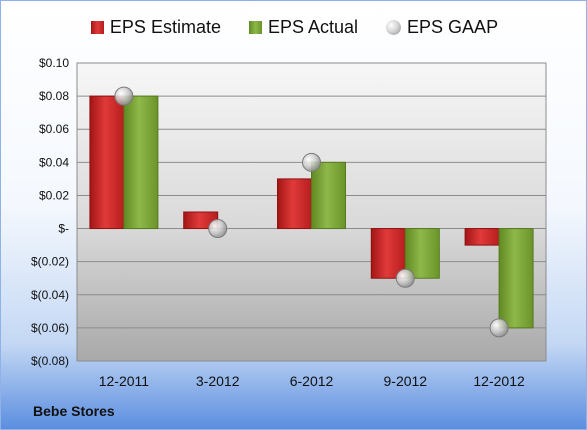 Image resolution: width=587 pixels, height=430 pixels. Describe the element at coordinates (124, 381) in the screenshot. I see `x-tick-label: 12-2011` at that location.